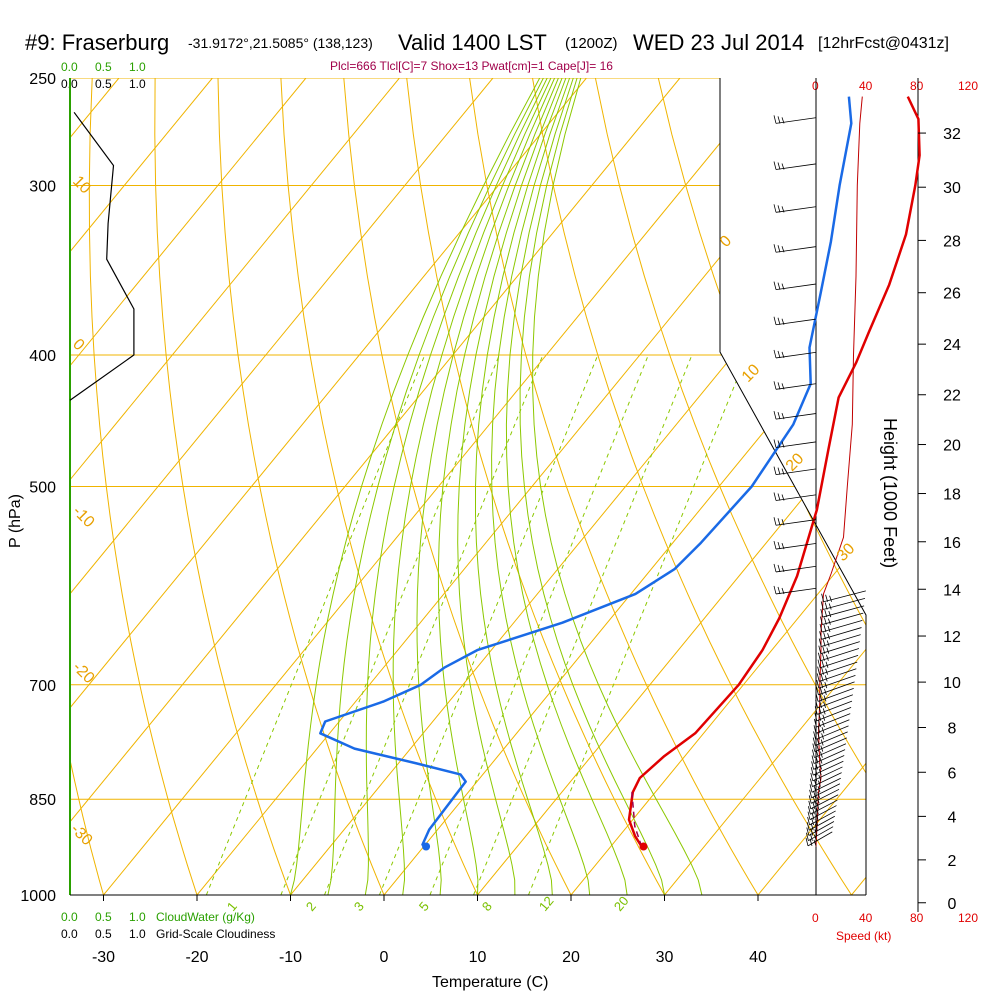 The height and width of the screenshot is (1000, 1000). What do you see at coordinates (103, 917) in the screenshot?
I see `cloudwater-scale-bottom-1: 0.5` at bounding box center [103, 917].